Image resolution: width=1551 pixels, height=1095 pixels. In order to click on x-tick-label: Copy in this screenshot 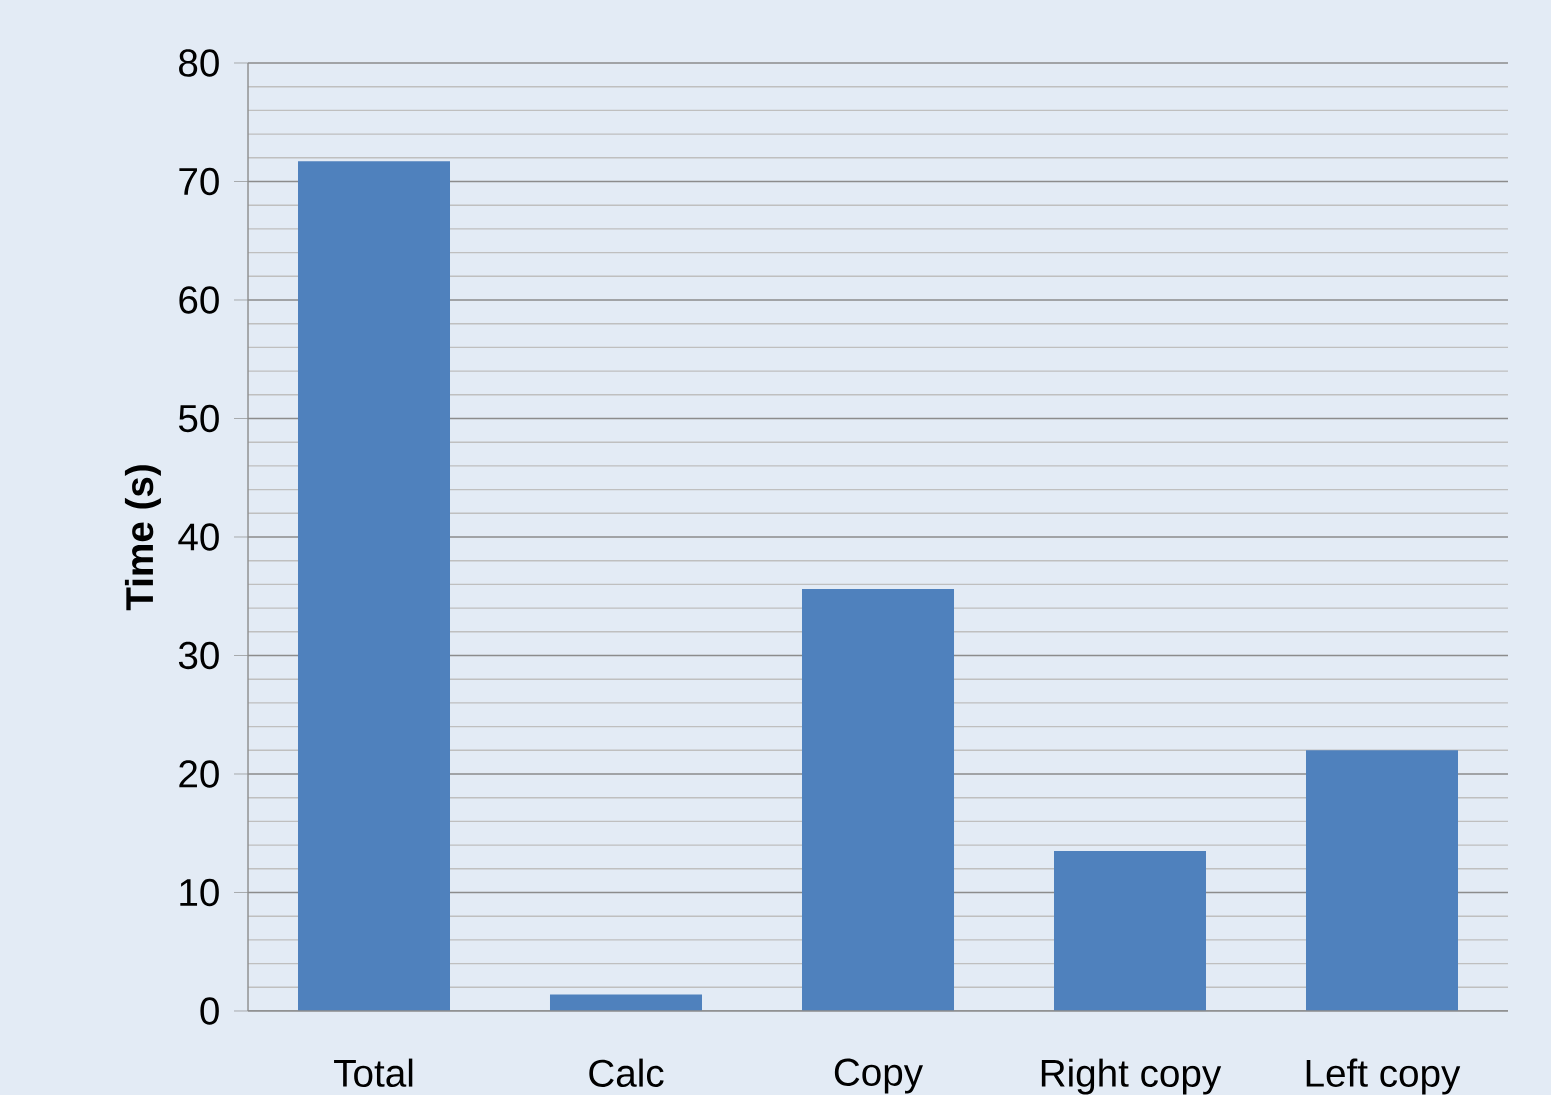, I will do `click(879, 1076)`.